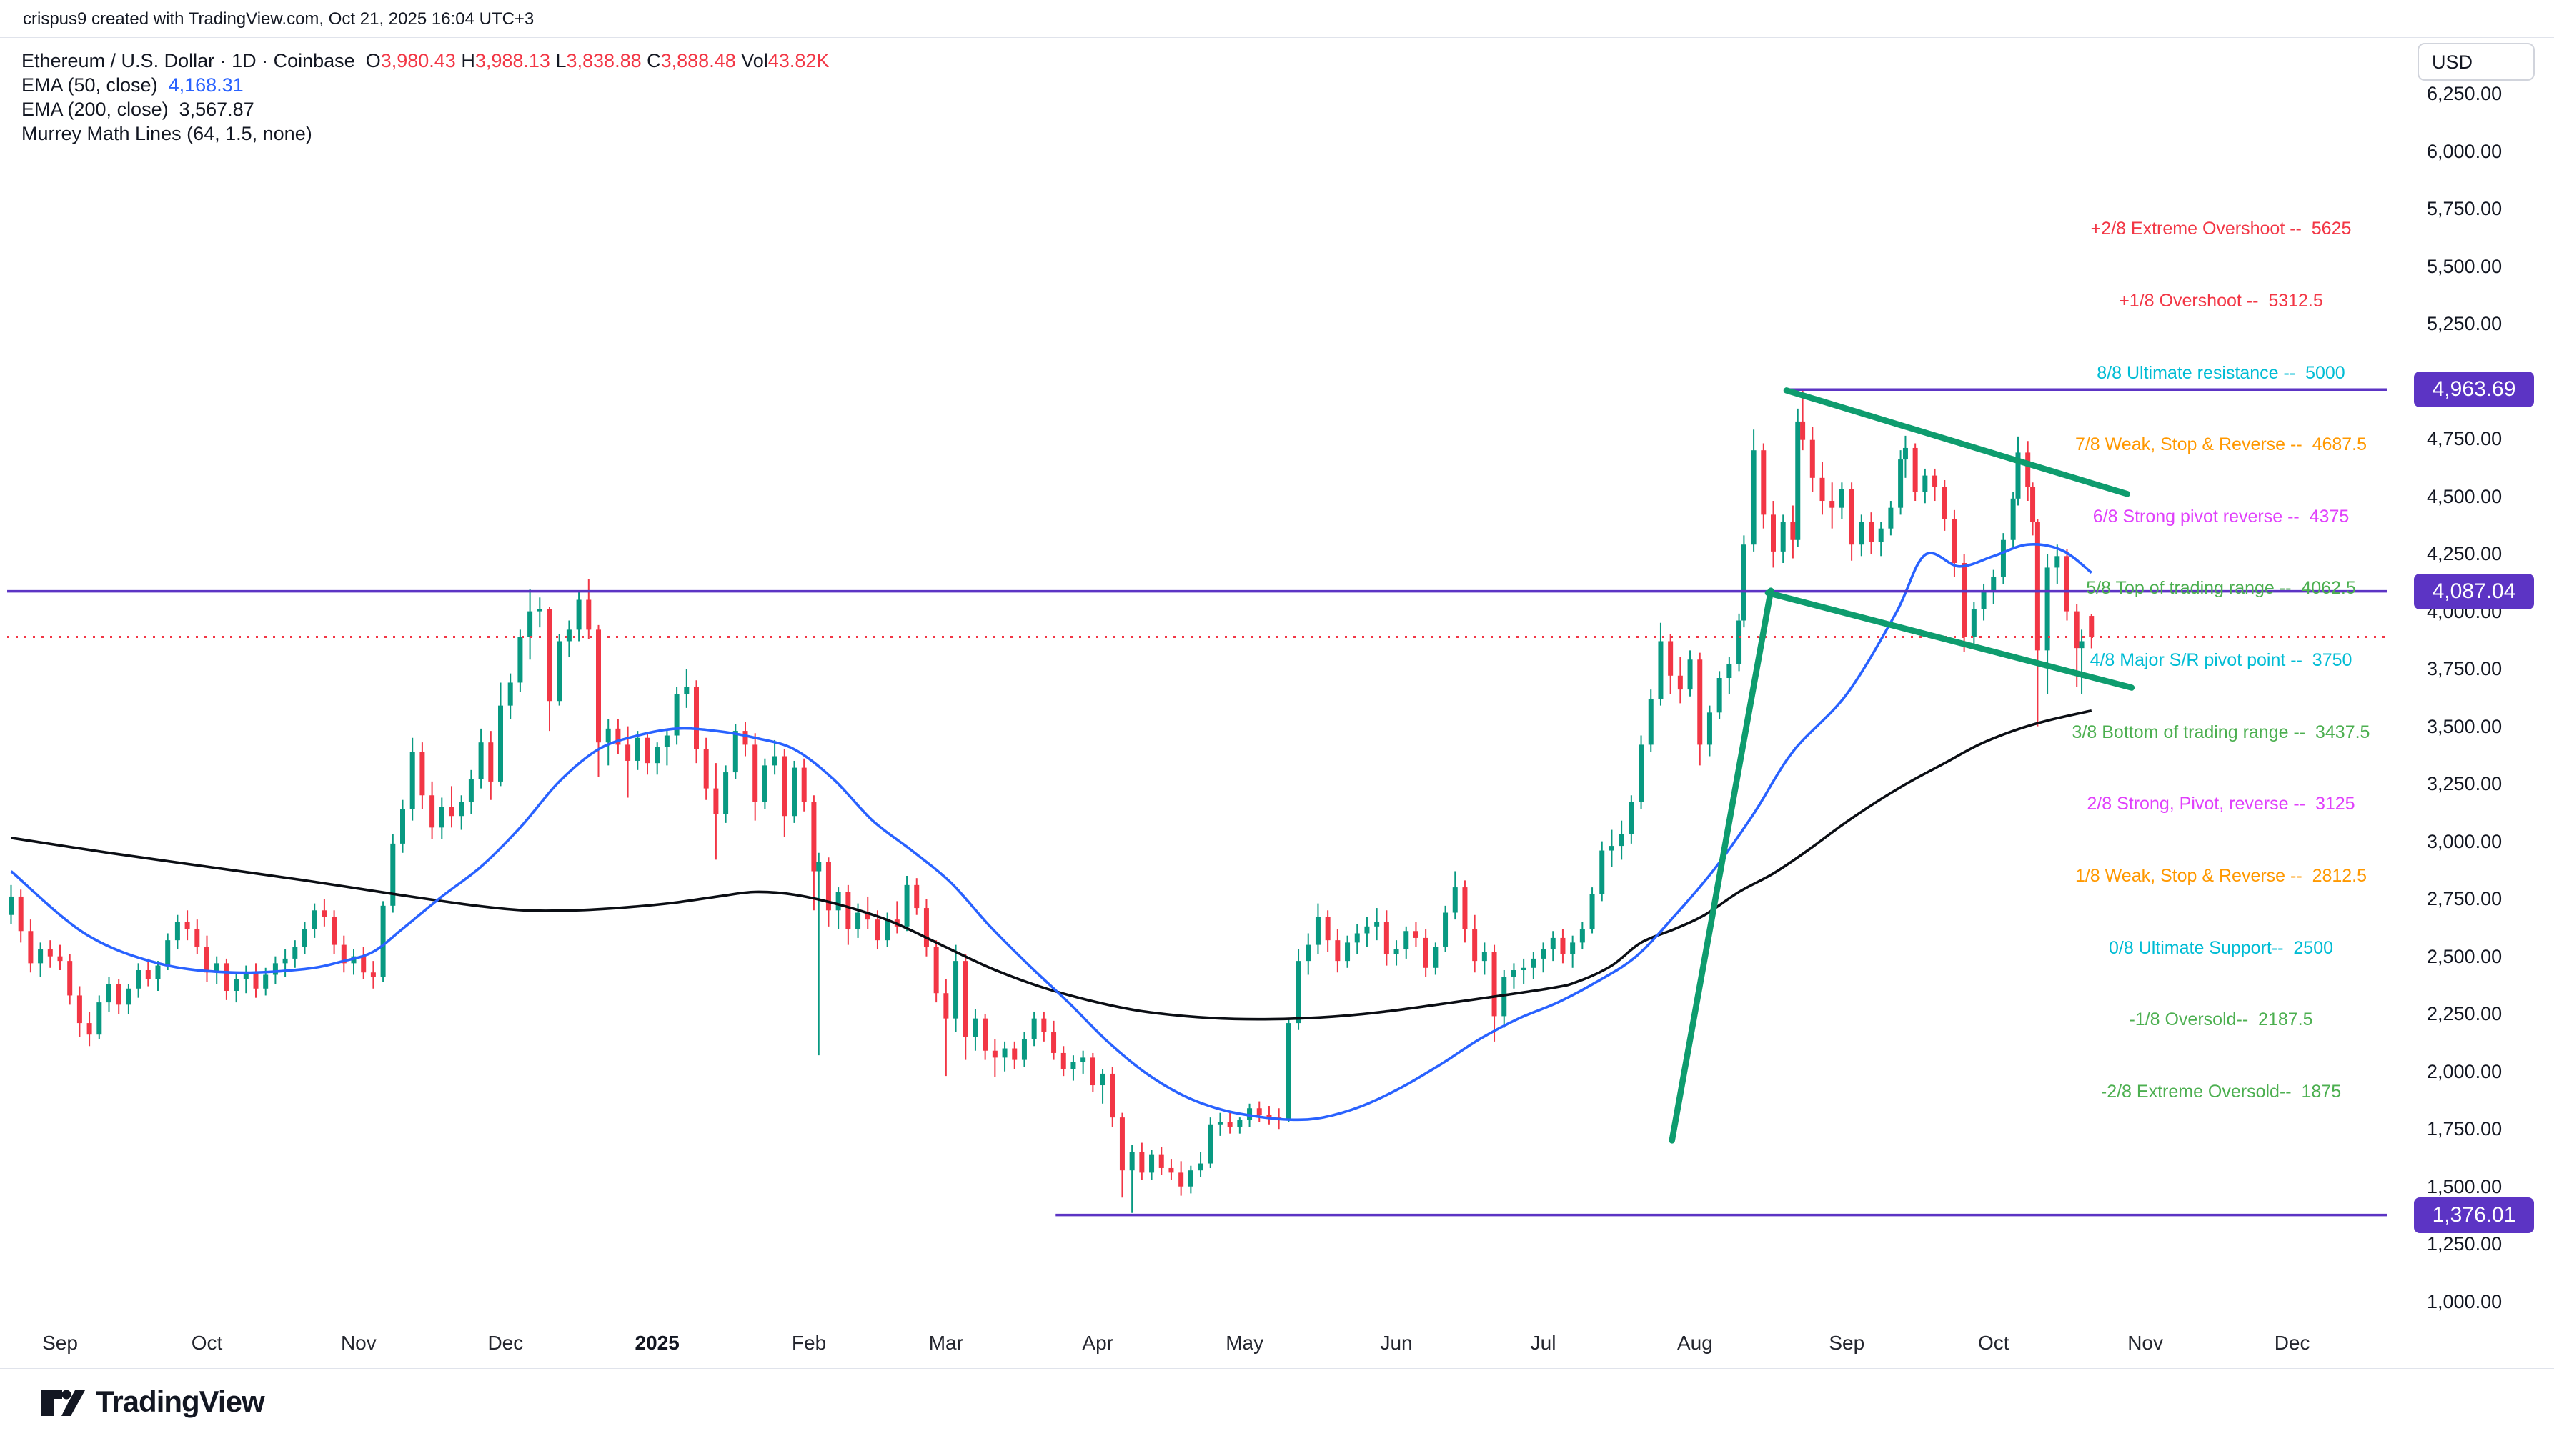  I want to click on price-axis-label: 2,250.00, so click(2465, 1014).